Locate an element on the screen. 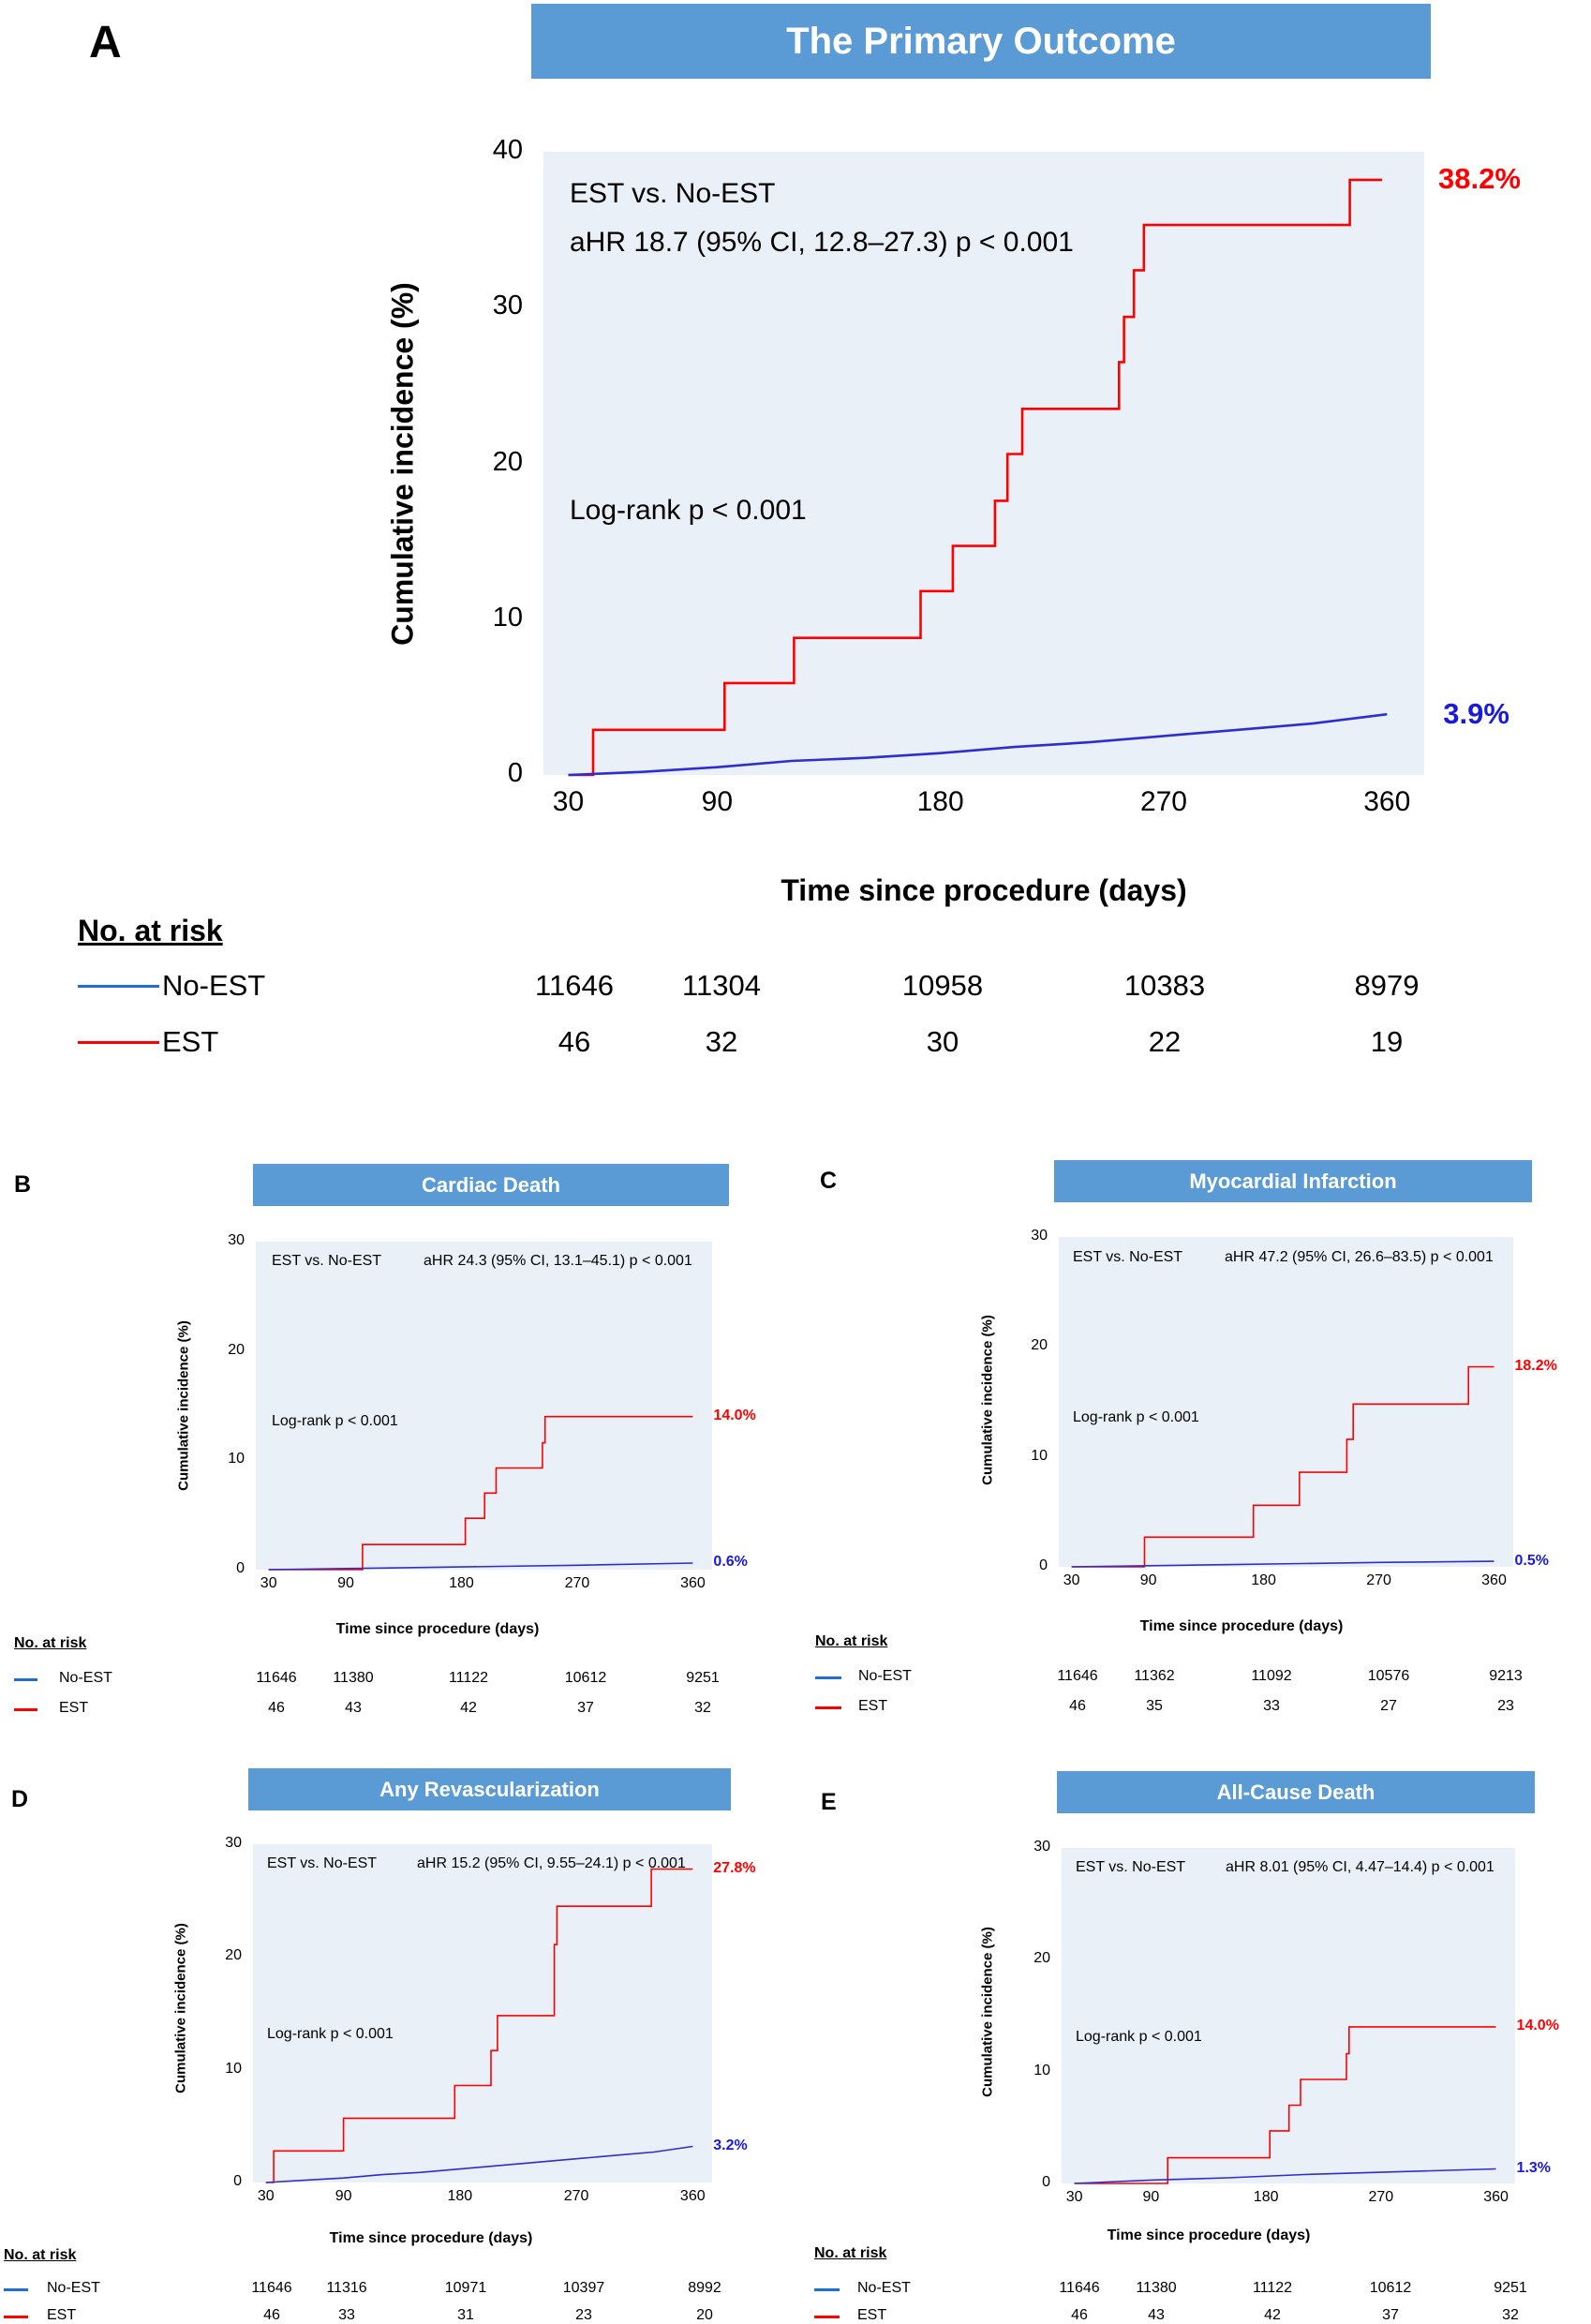  panel-b-risk-value: 11122 is located at coordinates (468, 1678).